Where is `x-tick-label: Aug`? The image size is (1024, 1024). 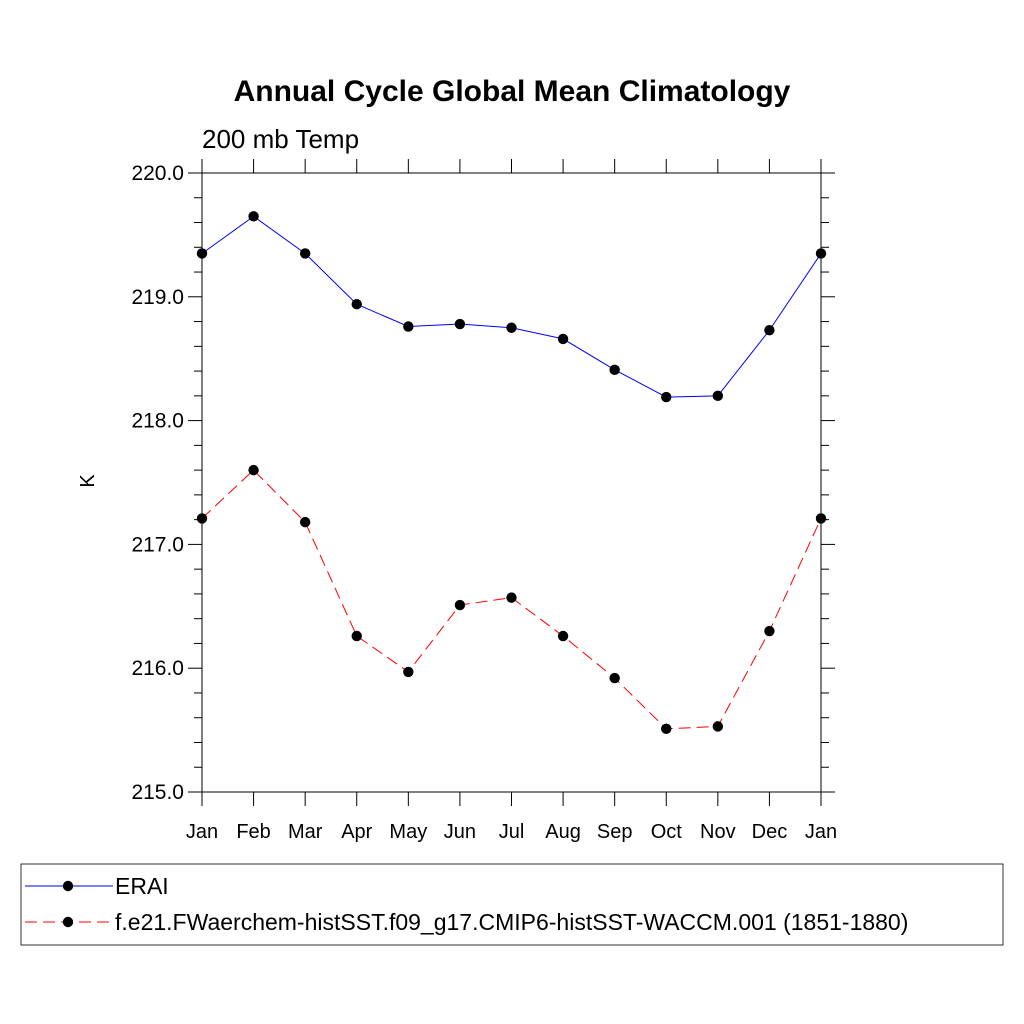
x-tick-label: Aug is located at coordinates (563, 832).